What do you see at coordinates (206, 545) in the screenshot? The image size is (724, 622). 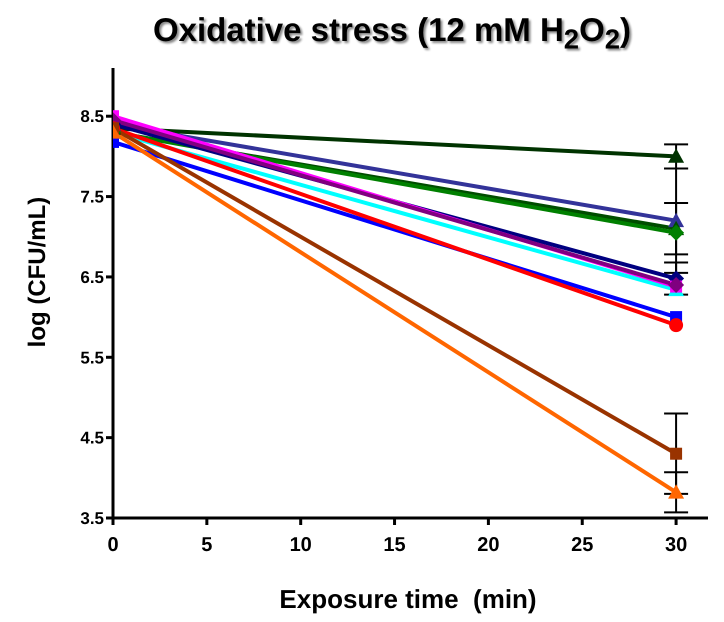 I see `x-tick-label: 5` at bounding box center [206, 545].